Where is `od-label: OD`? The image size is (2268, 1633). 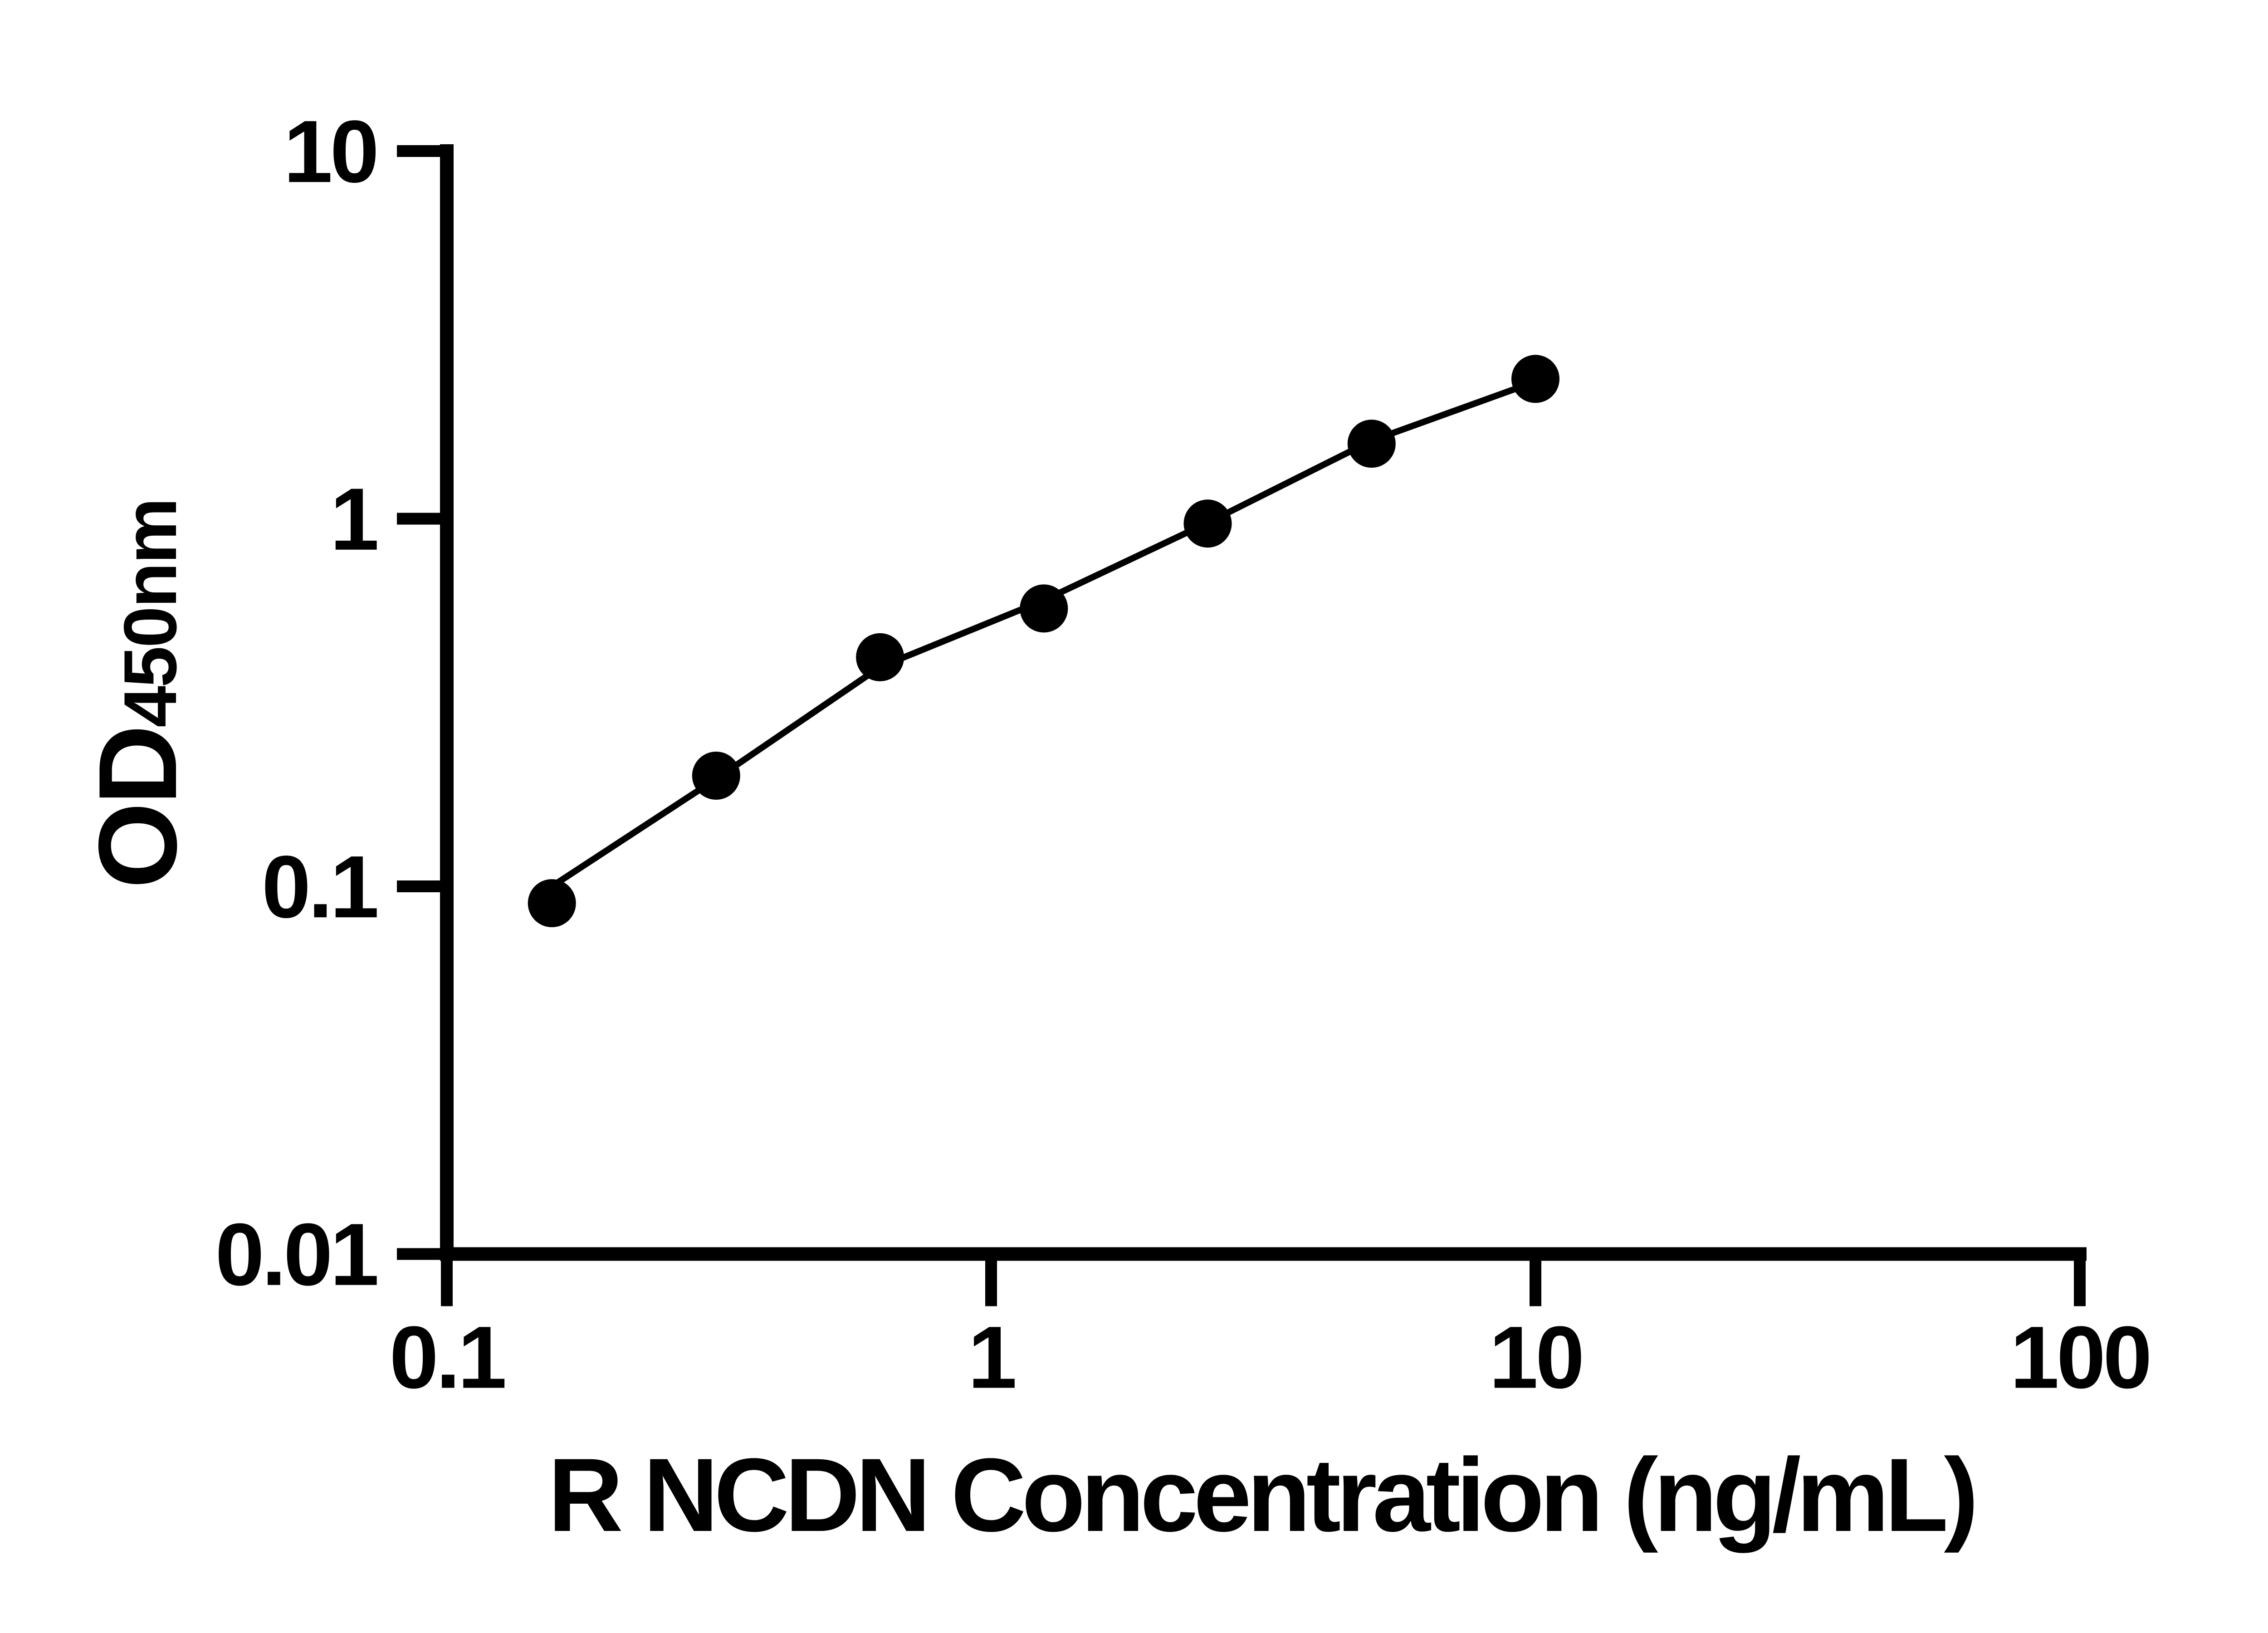
od-label: OD is located at coordinates (137, 808).